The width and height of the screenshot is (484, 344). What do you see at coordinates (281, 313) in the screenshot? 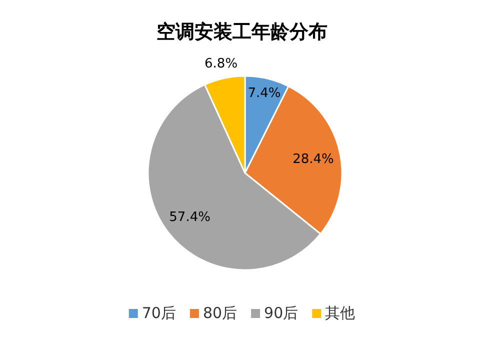
I see `legend-label: 90后` at bounding box center [281, 313].